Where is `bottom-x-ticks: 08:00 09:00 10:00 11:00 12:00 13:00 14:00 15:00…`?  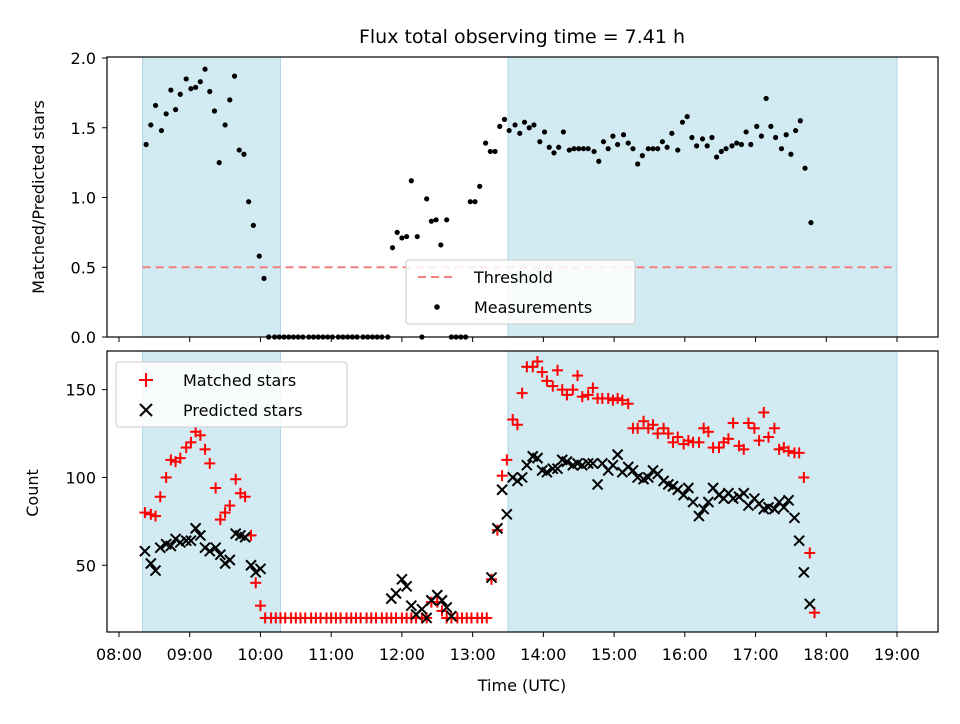 bottom-x-ticks: 08:00 09:00 10:00 11:00 12:00 13:00 14:00 15:00… is located at coordinates (508, 648).